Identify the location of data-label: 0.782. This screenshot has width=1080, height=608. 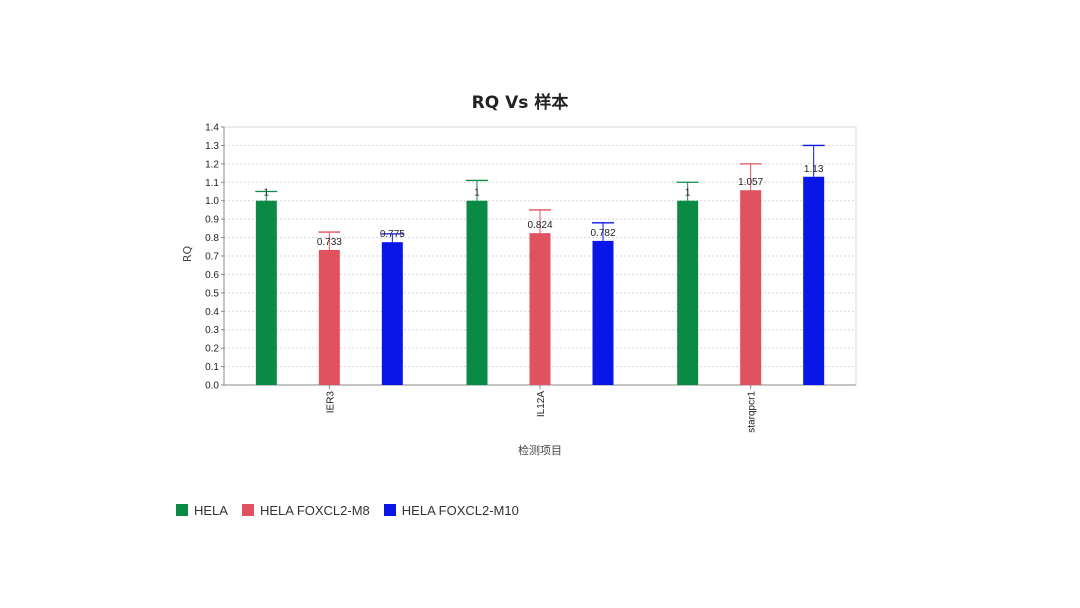
(602, 233).